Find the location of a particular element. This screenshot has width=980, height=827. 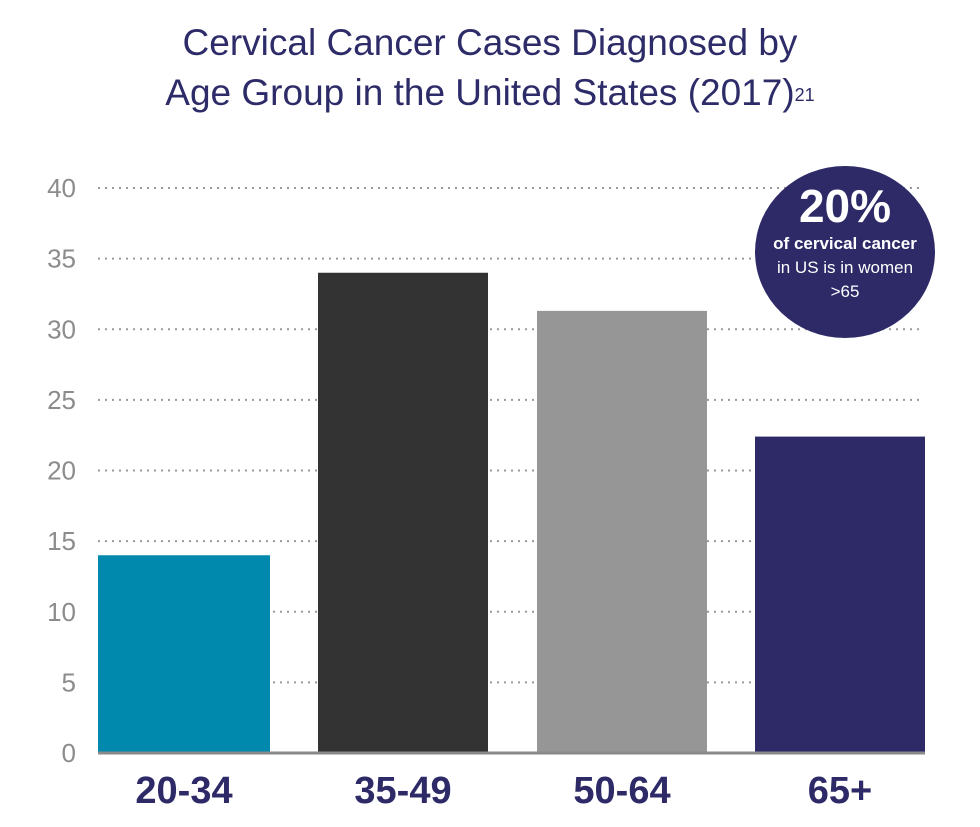

callout-line-2: in US is in women is located at coordinates (845, 267).